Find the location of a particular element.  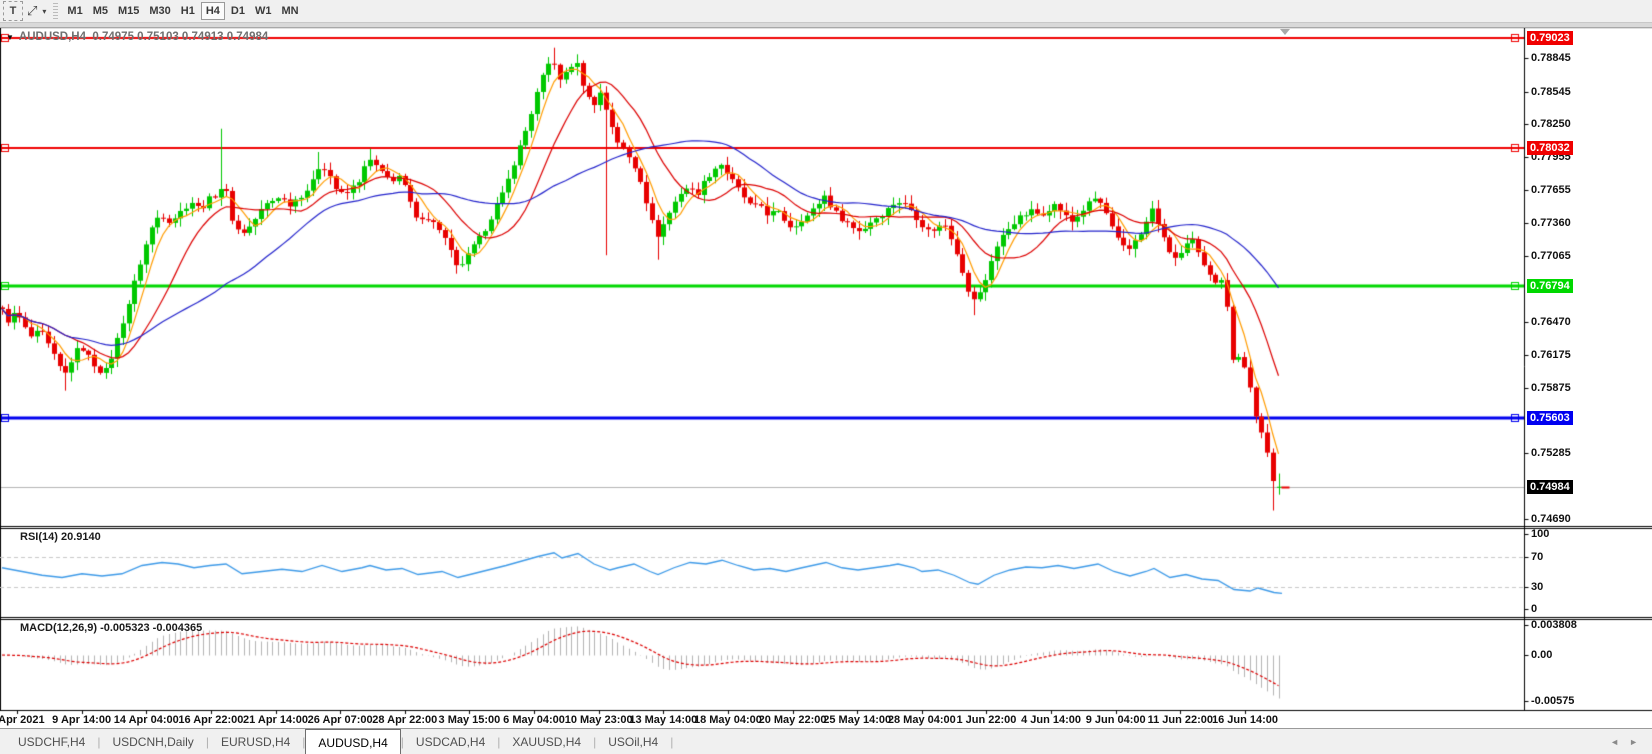

timeframe-button-w1: W1 is located at coordinates (263, 11).